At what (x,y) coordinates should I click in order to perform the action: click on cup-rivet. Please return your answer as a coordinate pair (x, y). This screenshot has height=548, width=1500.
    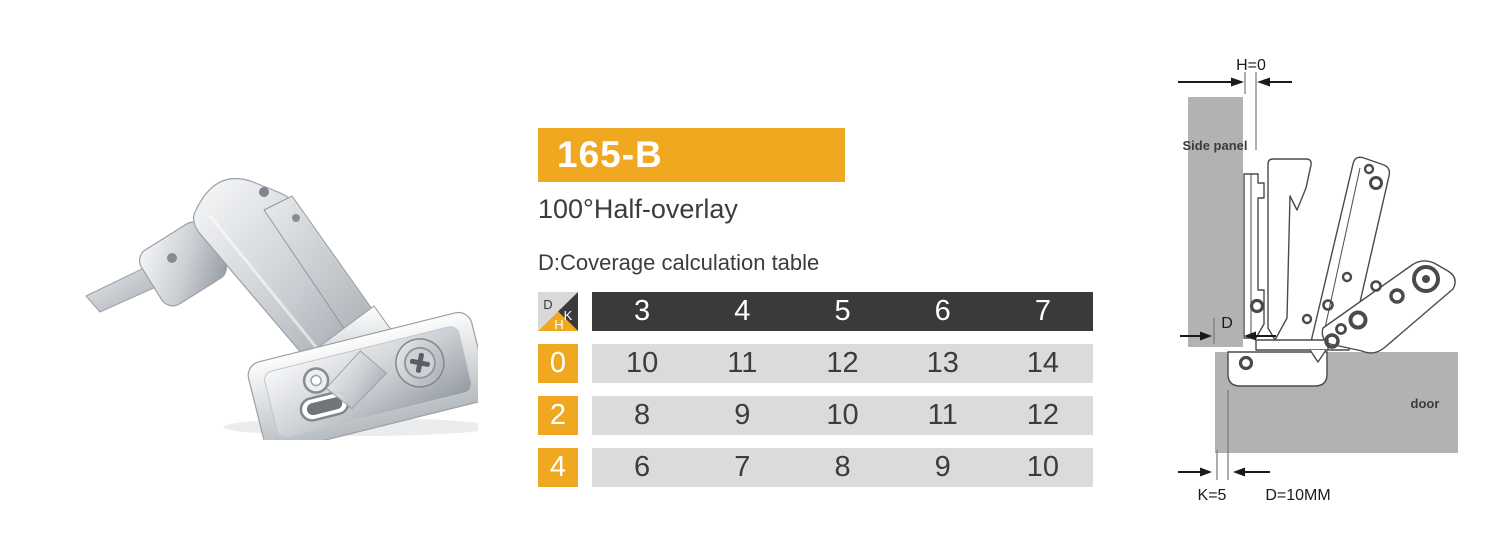
    Looking at the image, I should click on (1246, 363).